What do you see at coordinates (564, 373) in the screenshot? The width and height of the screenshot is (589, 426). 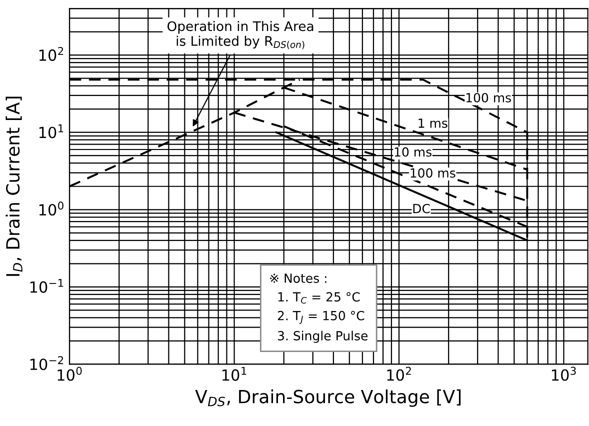 I see `x-tick-label: 10$^{3}$` at bounding box center [564, 373].